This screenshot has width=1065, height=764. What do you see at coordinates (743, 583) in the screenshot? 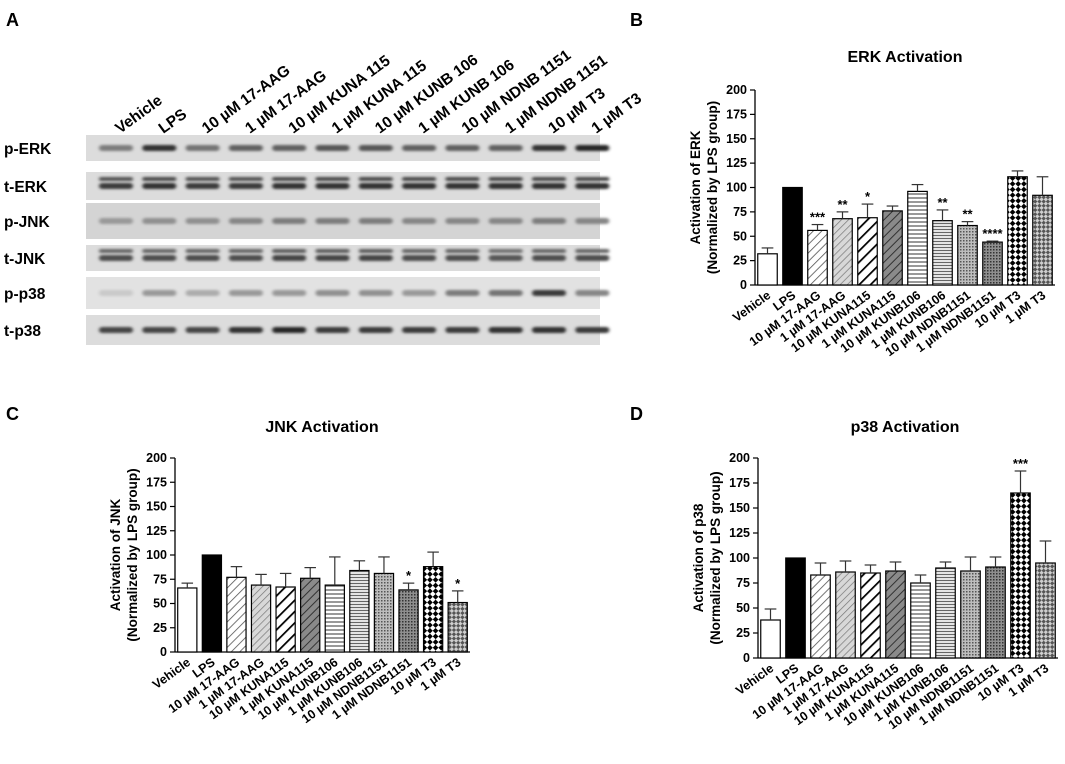
I see `y-tick-label: 75` at bounding box center [743, 583].